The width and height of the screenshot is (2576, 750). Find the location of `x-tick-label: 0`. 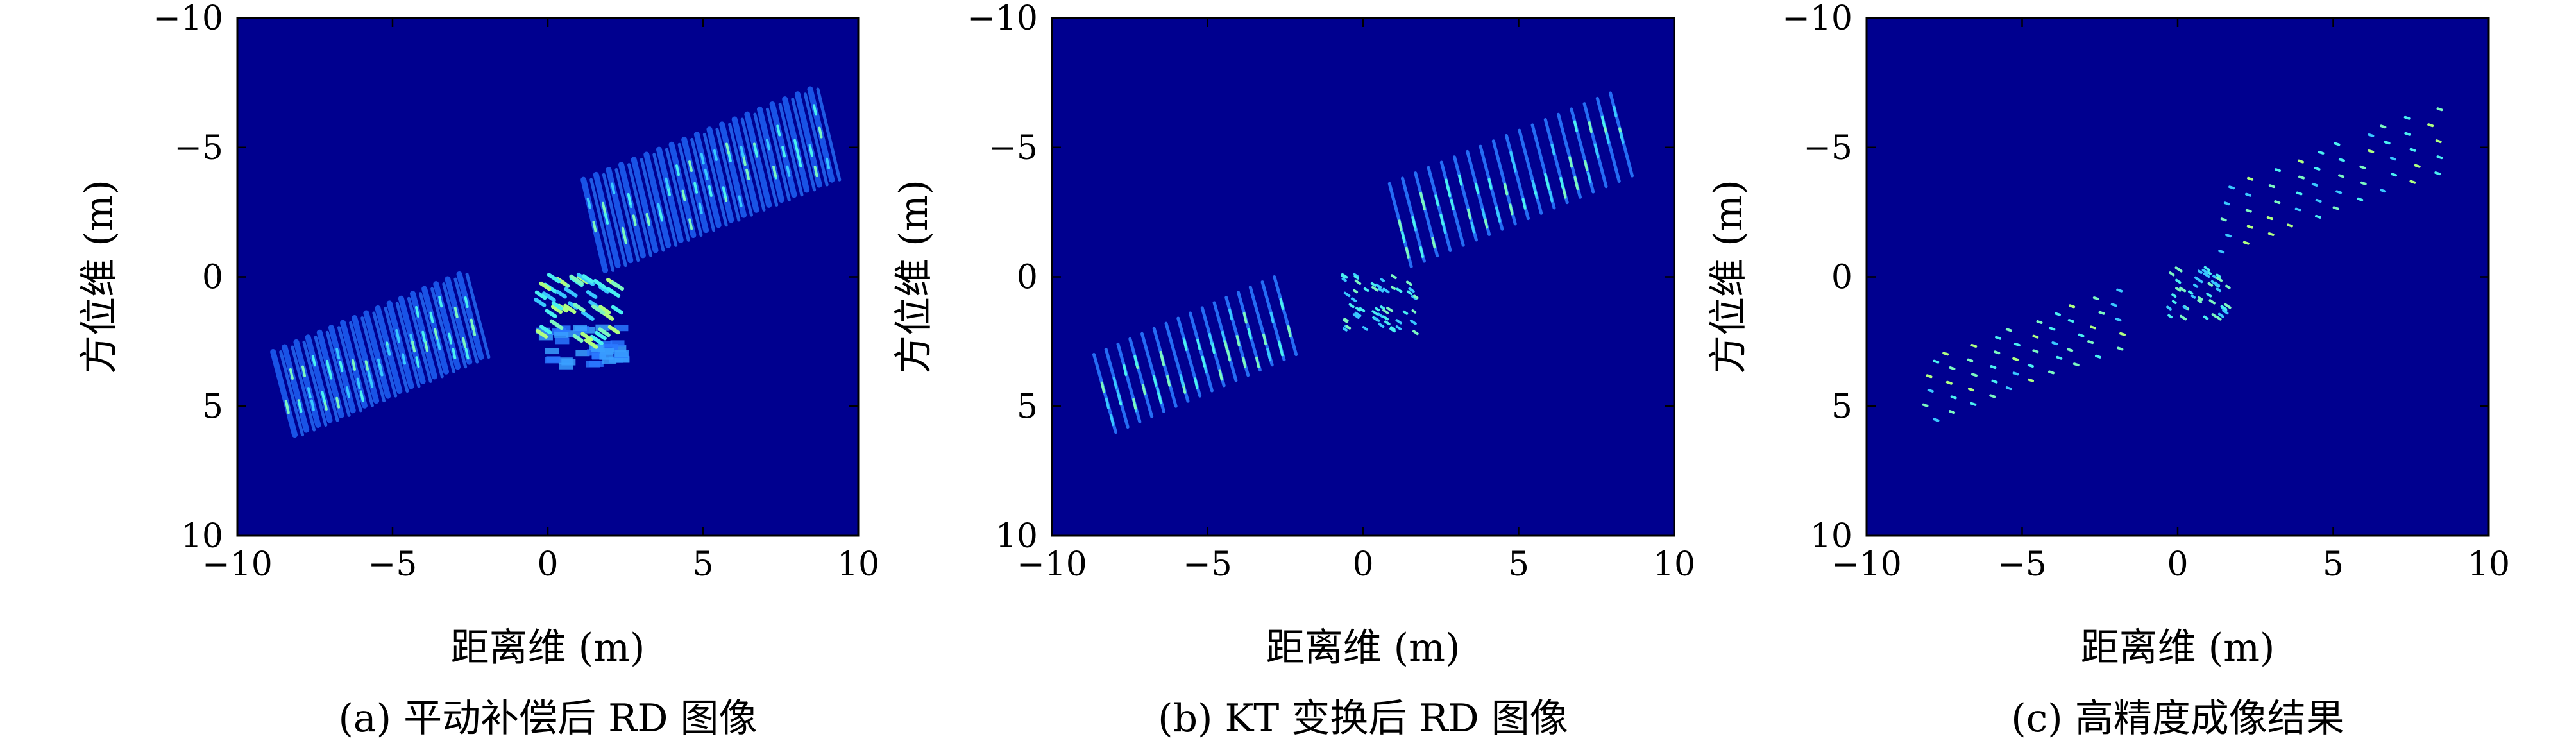

x-tick-label: 0 is located at coordinates (1362, 564).